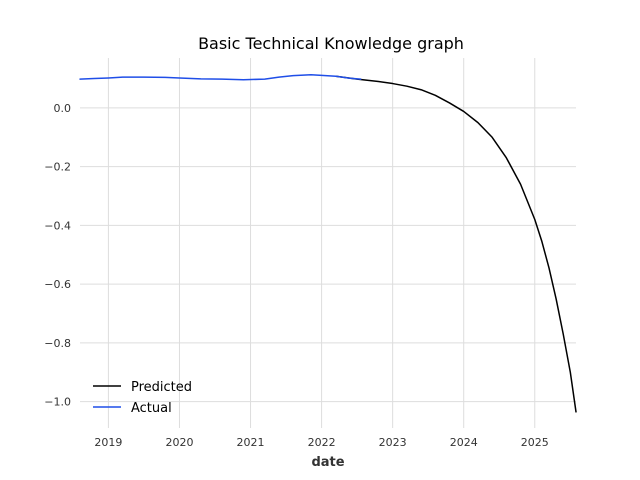 The width and height of the screenshot is (640, 480). What do you see at coordinates (220, 77) in the screenshot?
I see `series-line-actual` at bounding box center [220, 77].